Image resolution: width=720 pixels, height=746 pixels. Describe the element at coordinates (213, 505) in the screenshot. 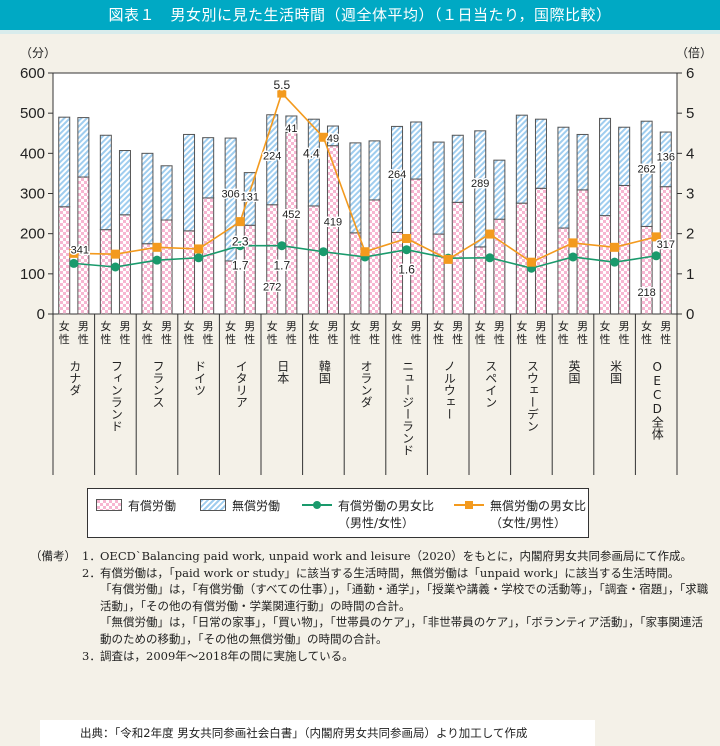

I see `unpaid-swatch` at that location.